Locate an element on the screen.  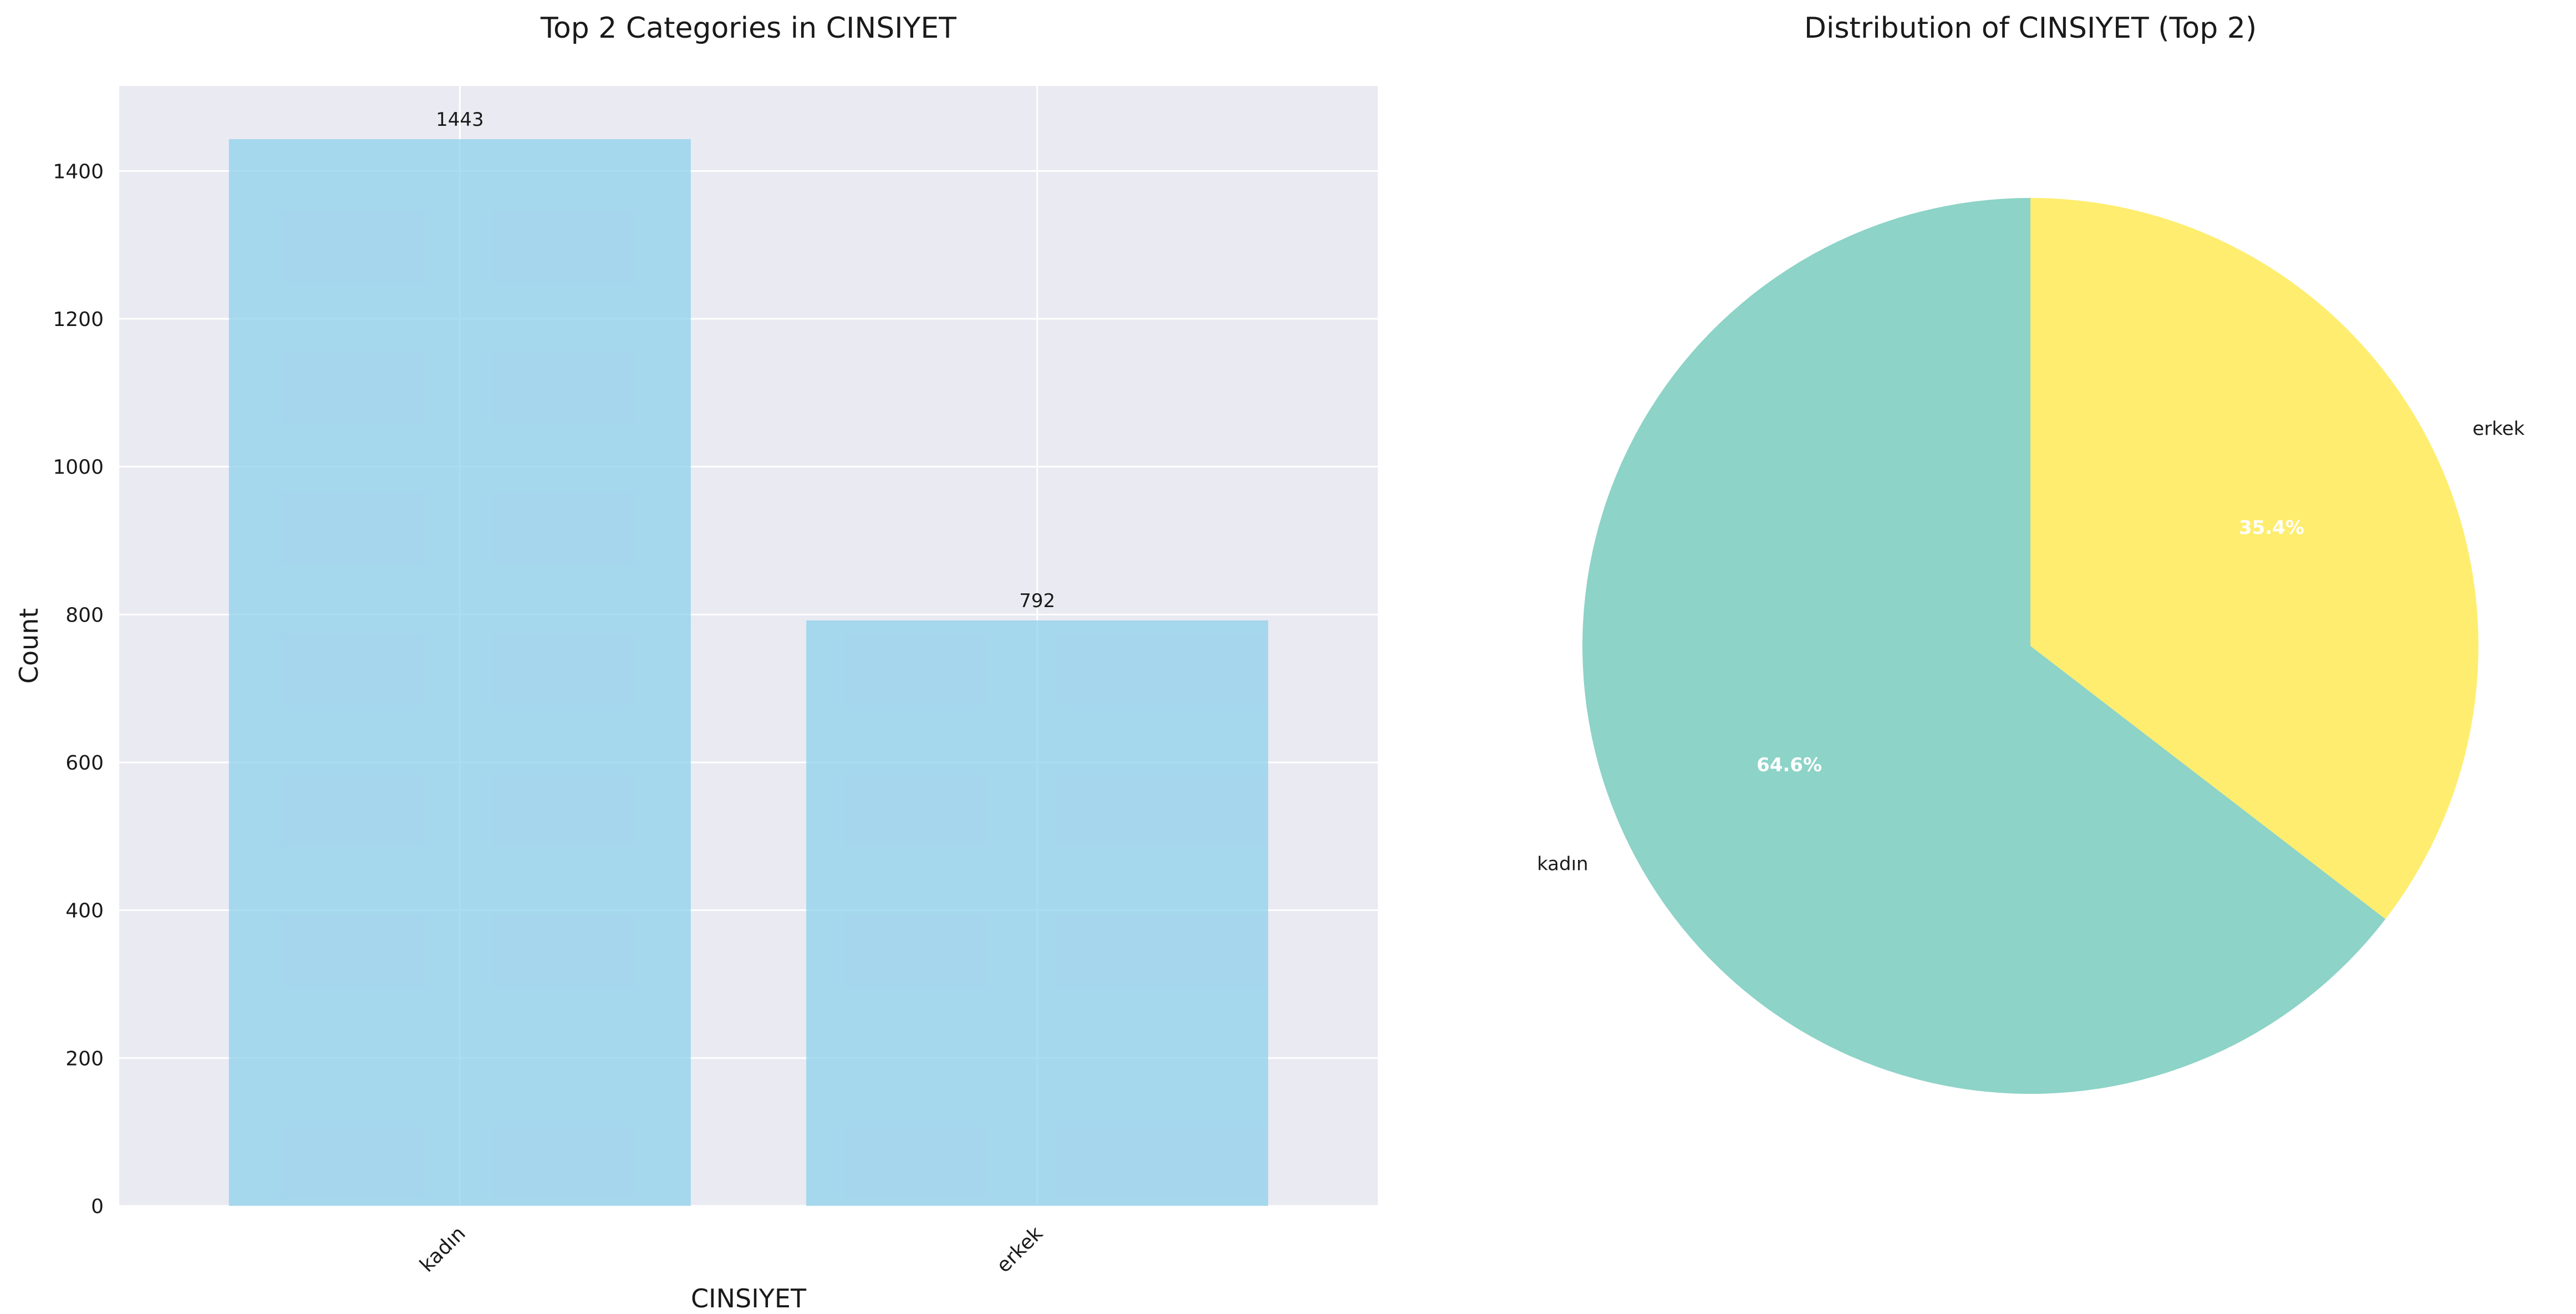
y-tick-label: 0 is located at coordinates (97, 1206).